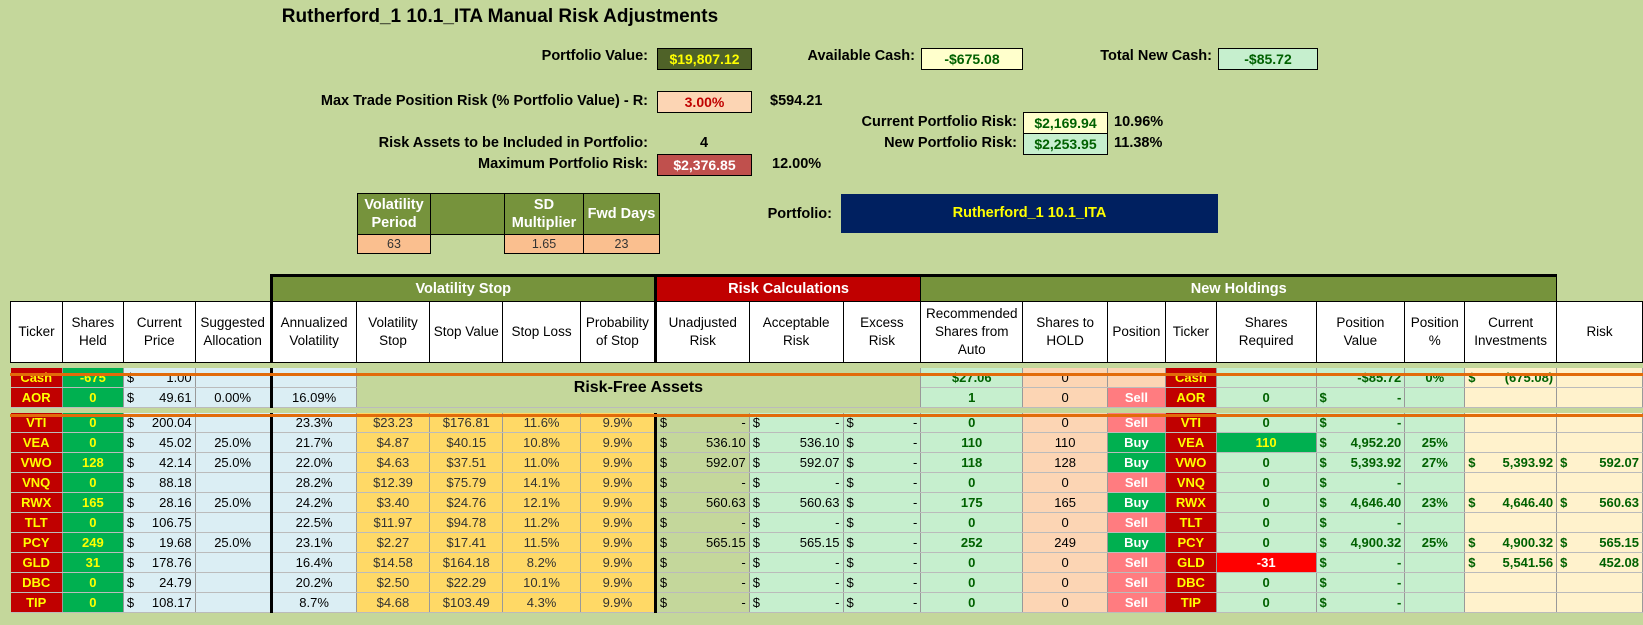 This screenshot has width=1643, height=625. Describe the element at coordinates (541, 502) in the screenshot. I see `stop-loss-cell: 12.1%` at that location.